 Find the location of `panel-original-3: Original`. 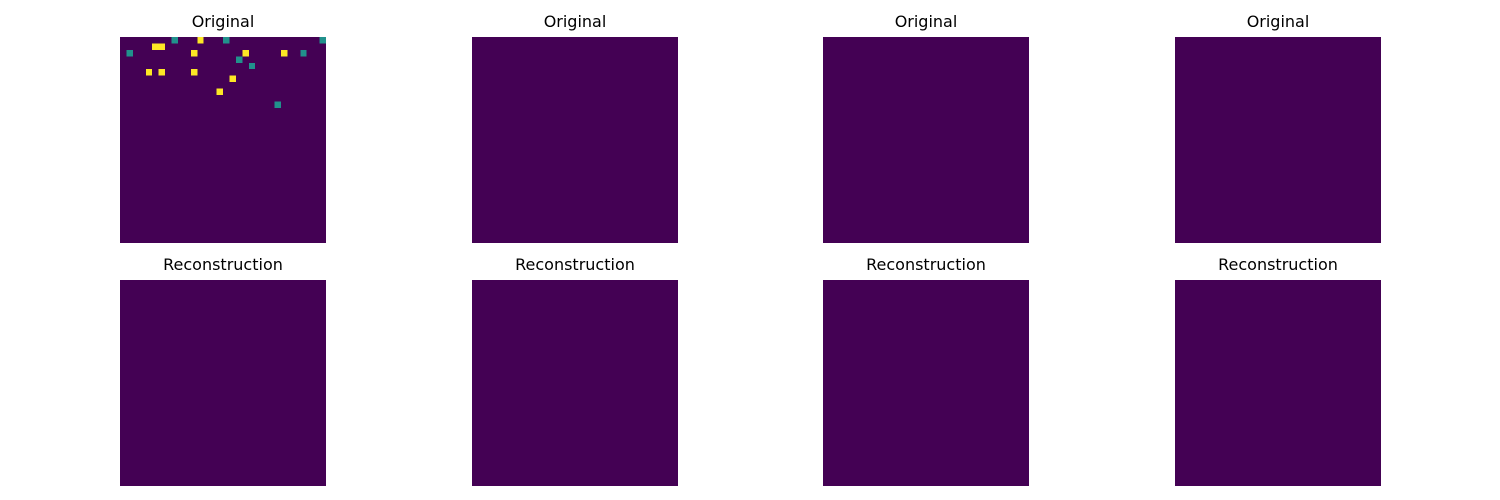

panel-original-3: Original is located at coordinates (926, 127).